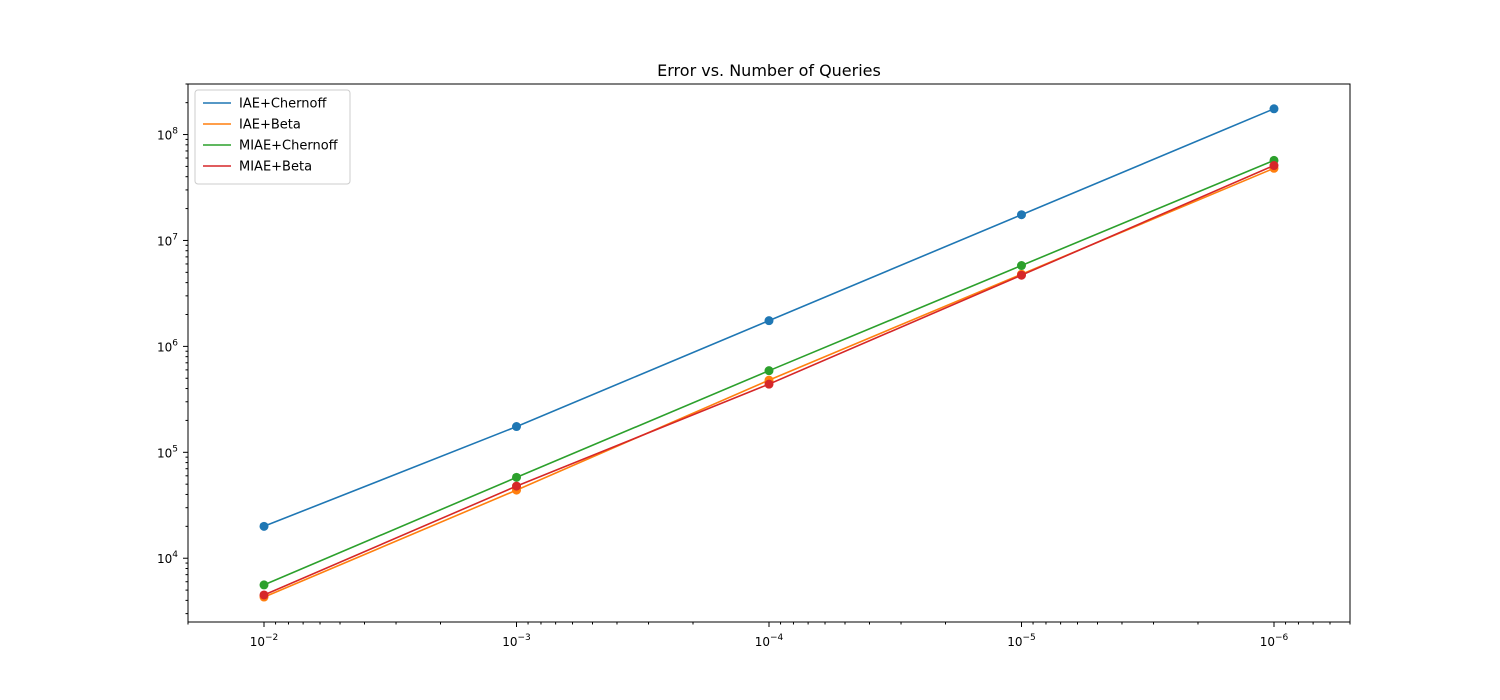 The width and height of the screenshot is (1500, 700). Describe the element at coordinates (270, 125) in the screenshot. I see `legend-label: IAE+Beta` at that location.